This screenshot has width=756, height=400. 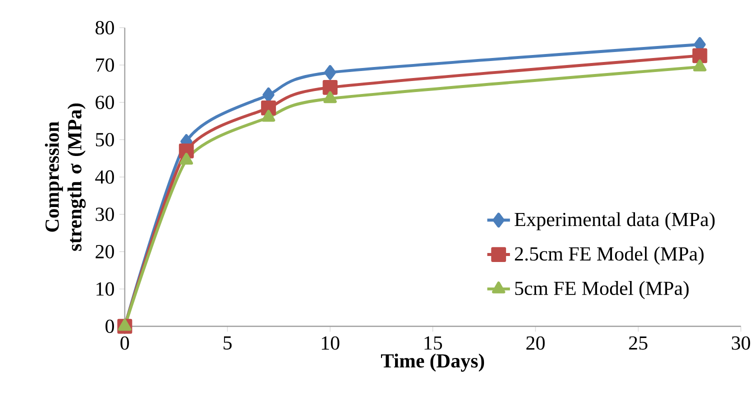 I want to click on legend-label: 2.5cm FE Model (MPa), so click(x=609, y=255).